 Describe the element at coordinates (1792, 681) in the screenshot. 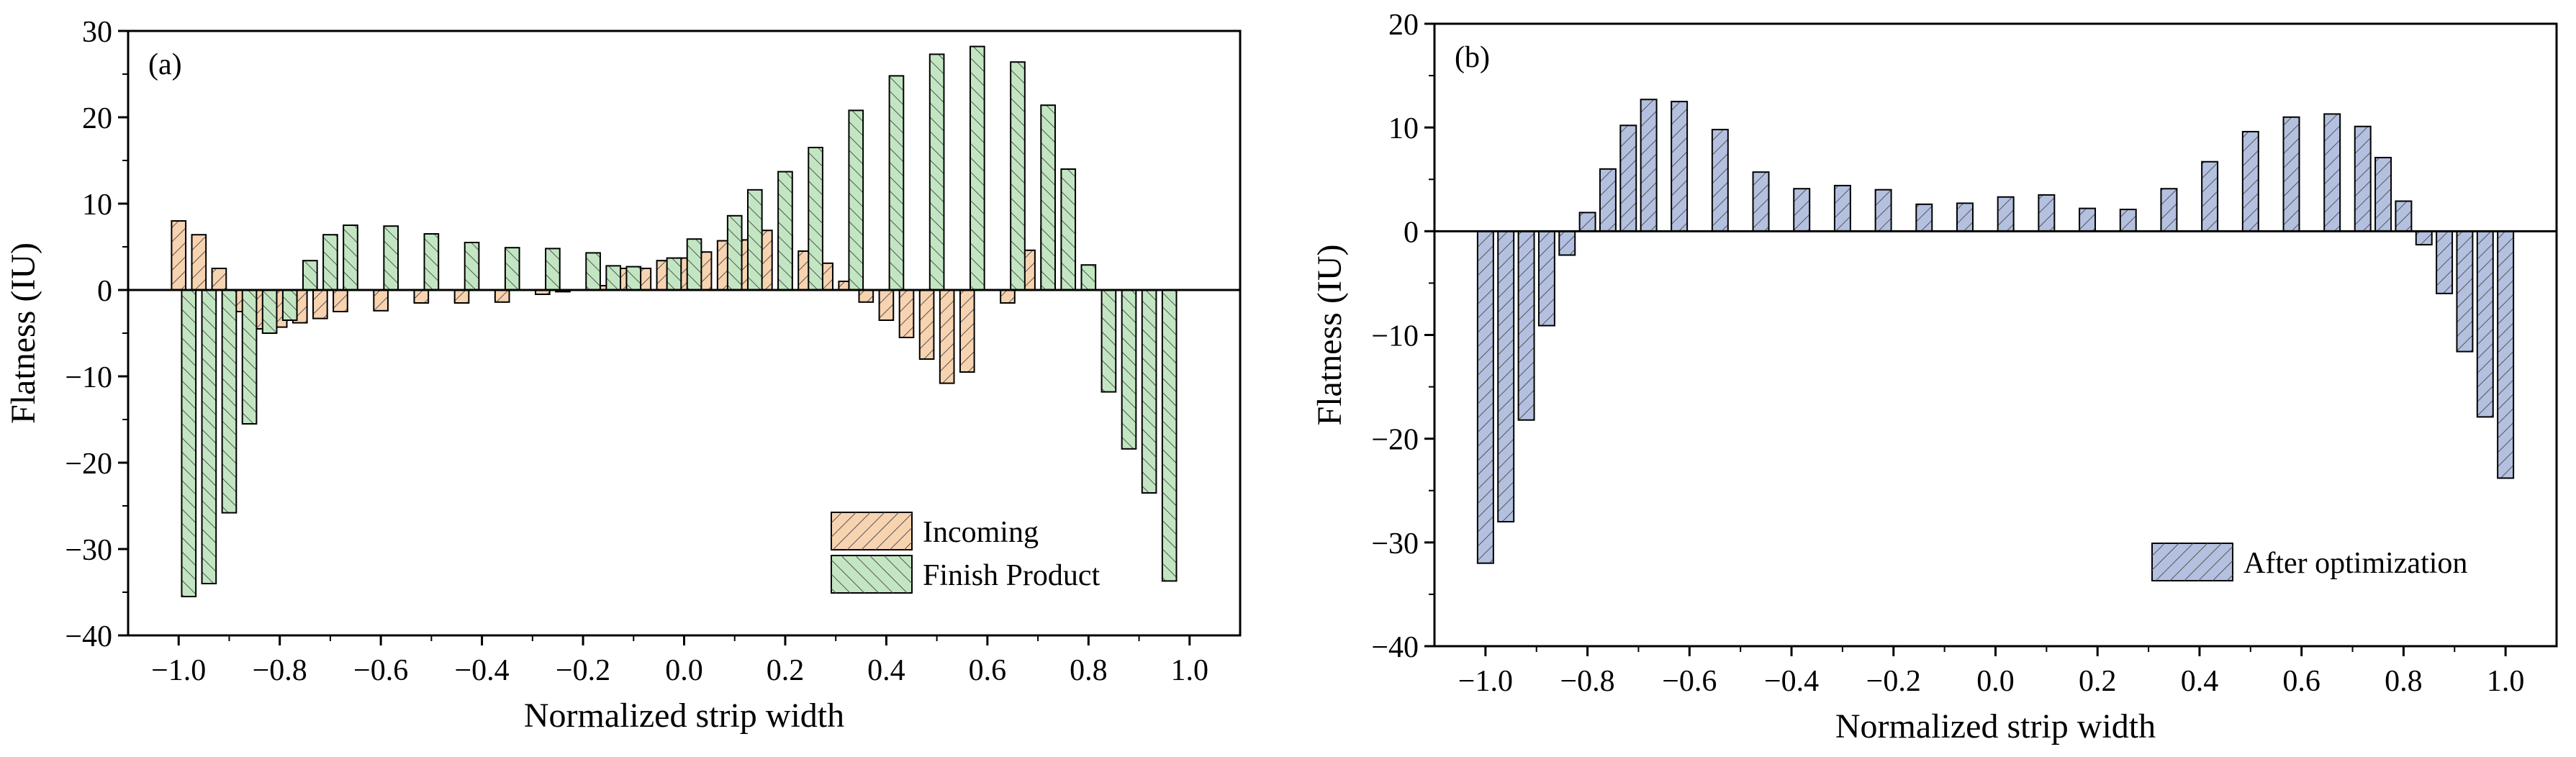

I see `x-tick-label: −0.4` at that location.